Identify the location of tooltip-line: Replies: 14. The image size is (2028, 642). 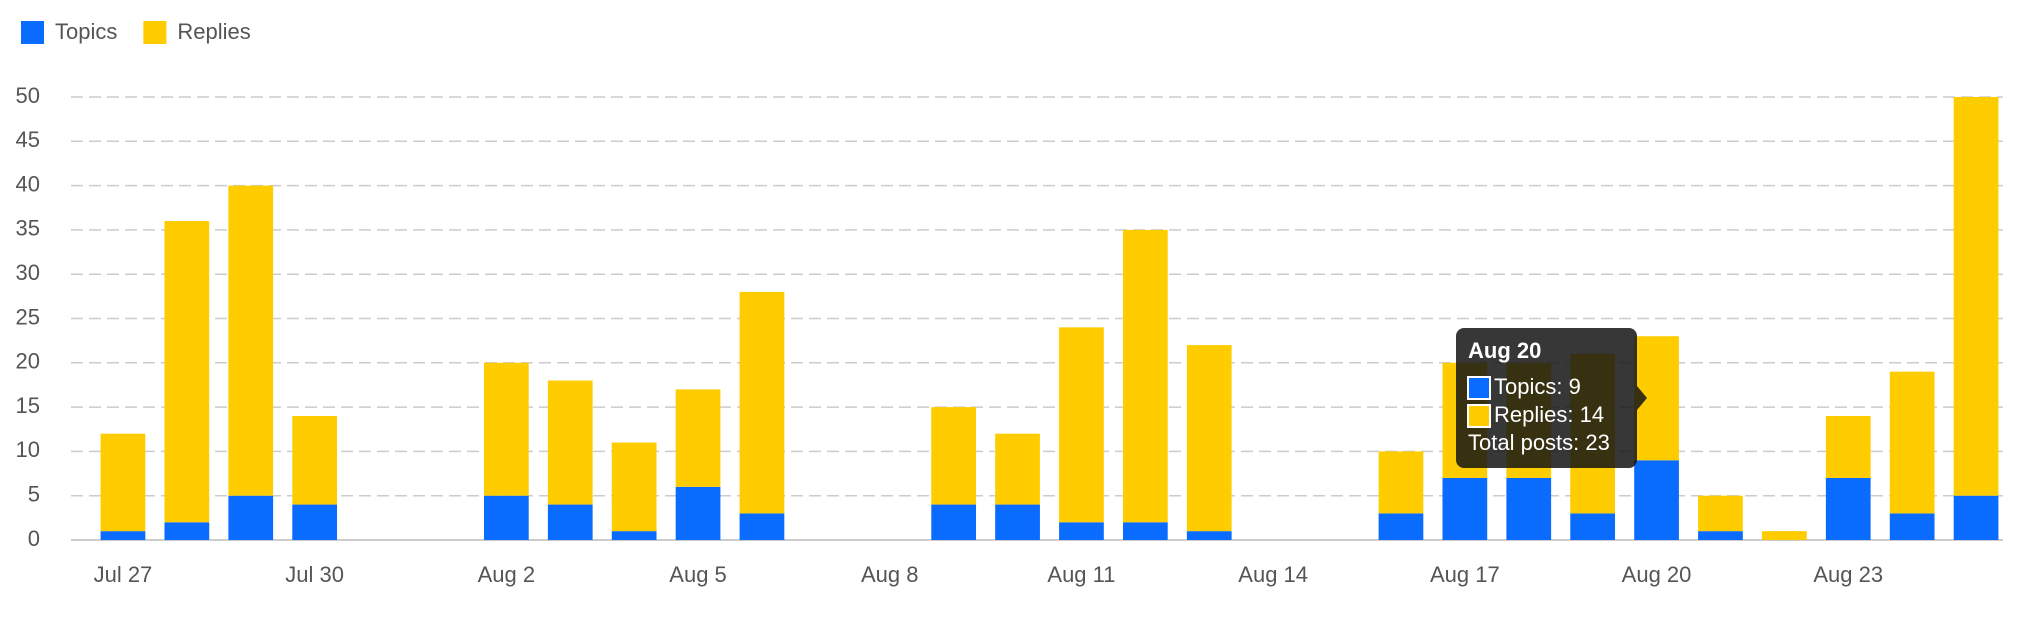
(1549, 414).